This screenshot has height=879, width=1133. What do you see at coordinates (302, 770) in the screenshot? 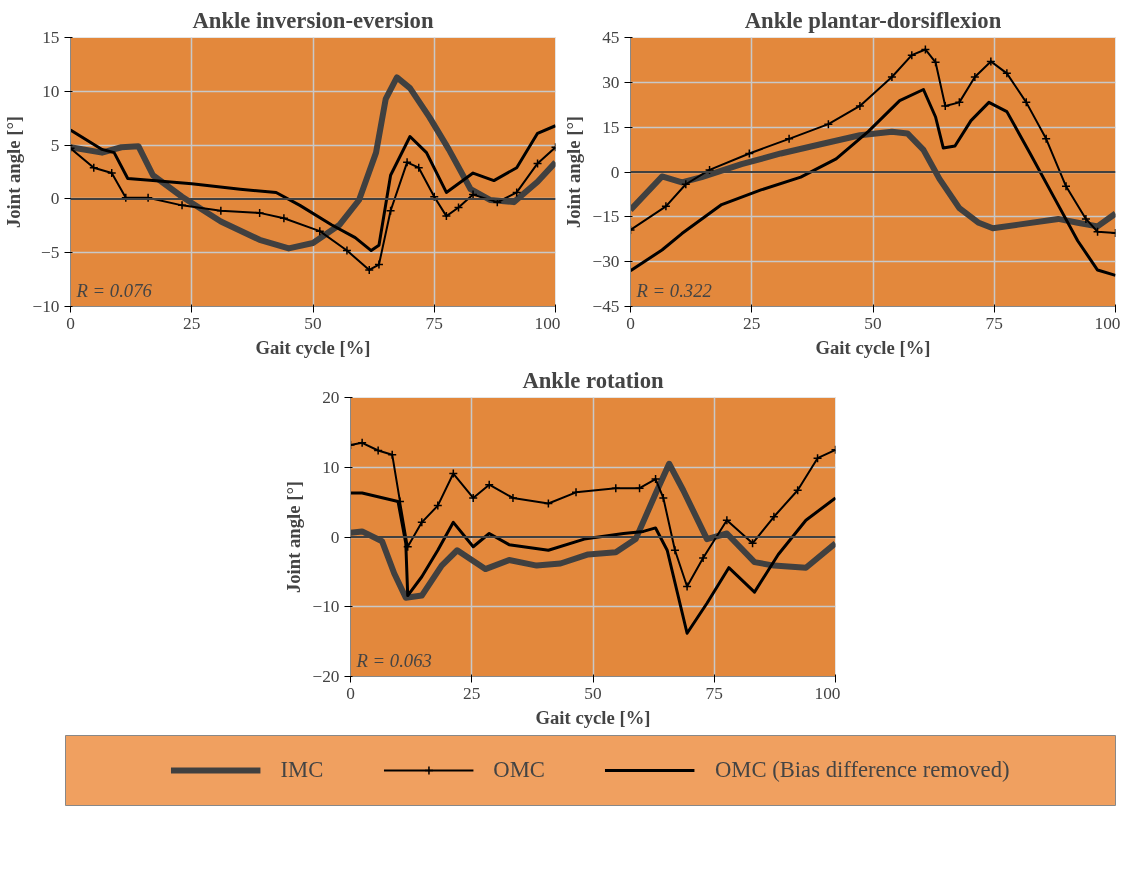
I see `legend-label: IMC` at bounding box center [302, 770].